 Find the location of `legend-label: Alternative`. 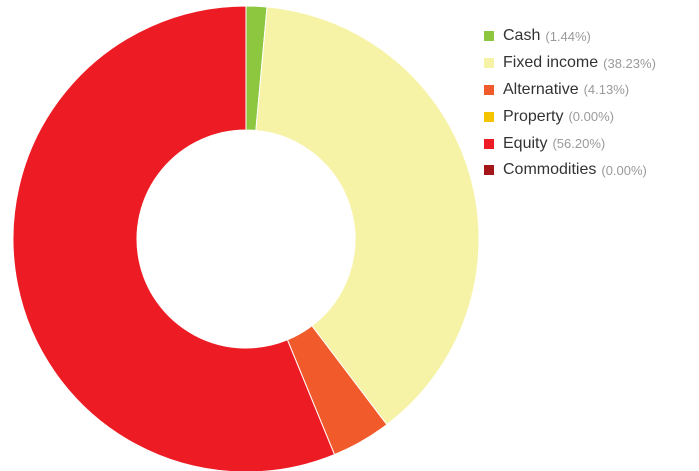

legend-label: Alternative is located at coordinates (541, 89).